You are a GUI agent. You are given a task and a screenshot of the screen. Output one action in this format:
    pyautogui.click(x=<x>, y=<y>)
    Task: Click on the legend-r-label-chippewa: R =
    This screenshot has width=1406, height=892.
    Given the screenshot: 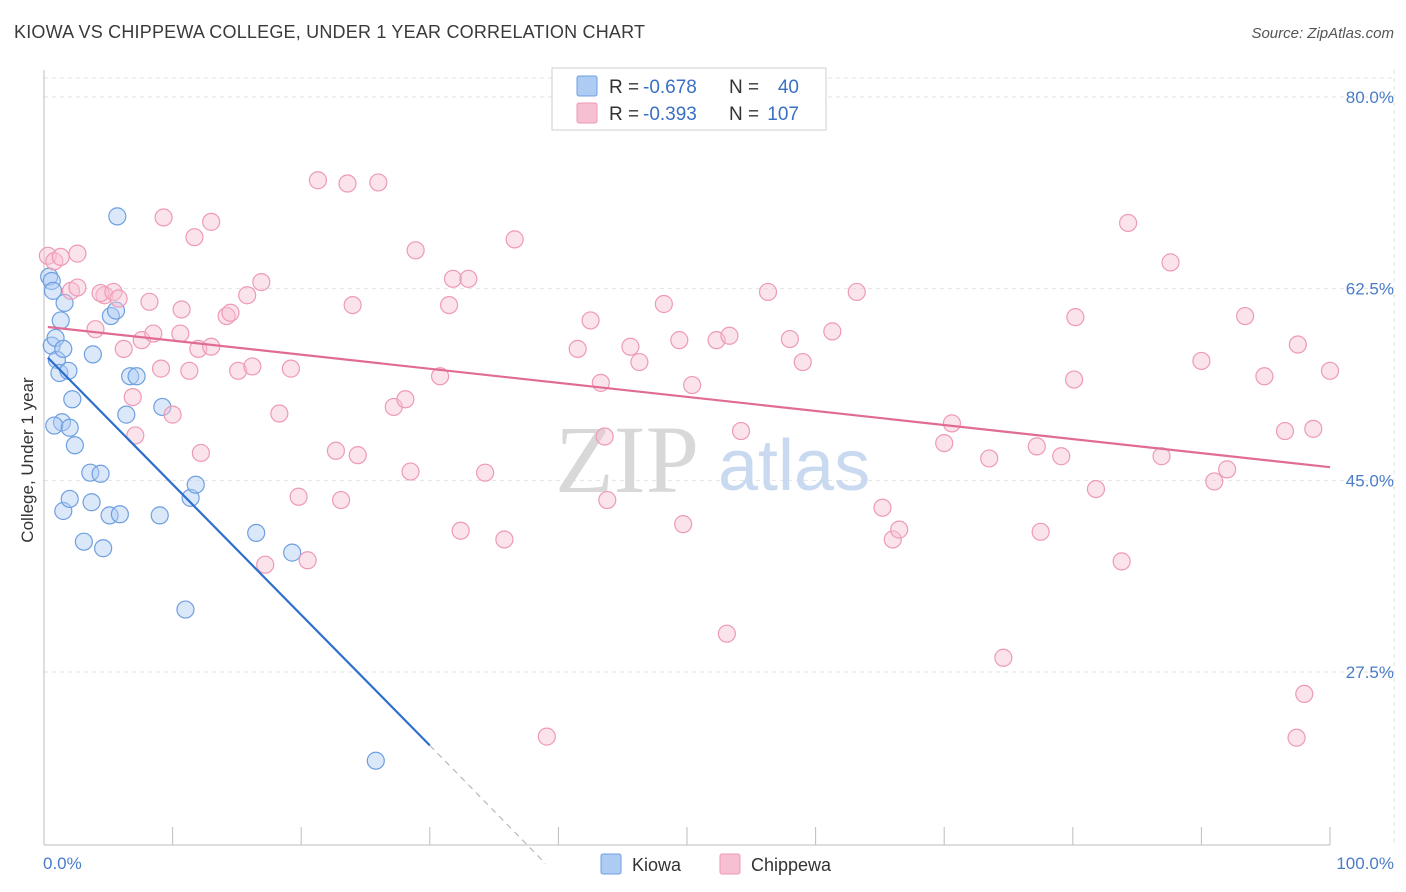 What is the action you would take?
    pyautogui.click(x=624, y=114)
    